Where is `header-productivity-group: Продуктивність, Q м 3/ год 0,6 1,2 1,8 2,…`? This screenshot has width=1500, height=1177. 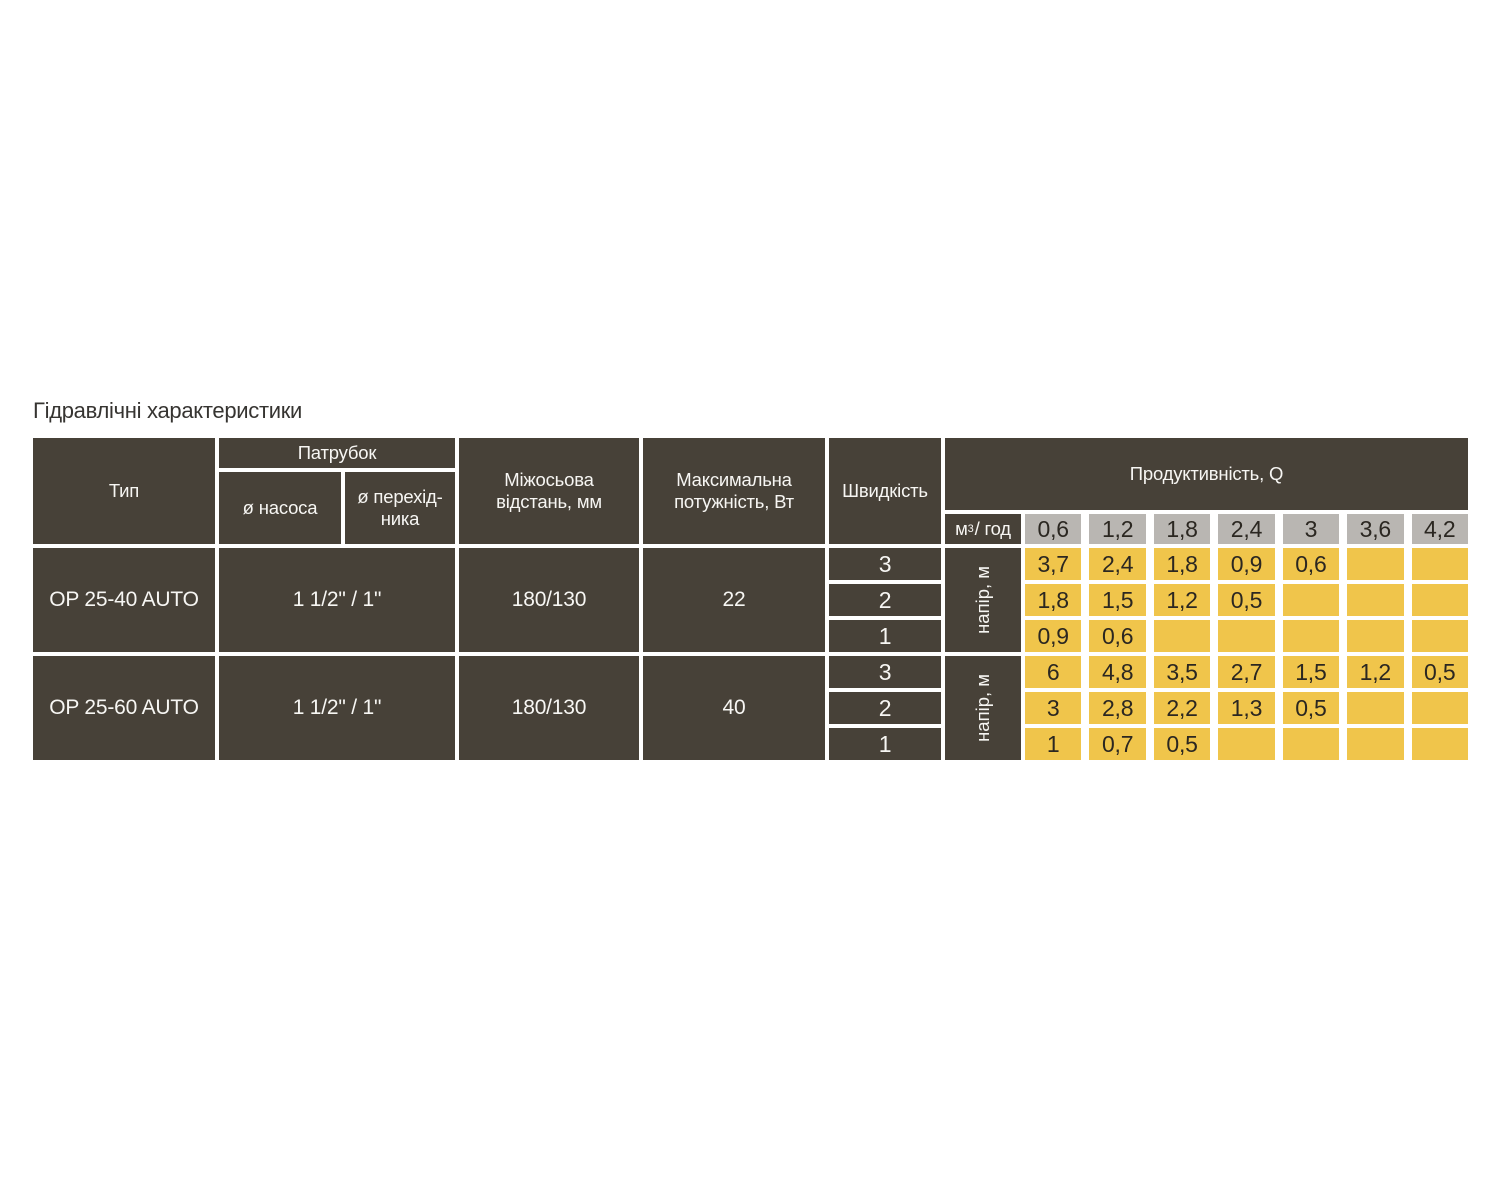
header-productivity-group: Продуктивність, Q м 3/ год 0,6 1,2 1,8 2,… is located at coordinates (1206, 491).